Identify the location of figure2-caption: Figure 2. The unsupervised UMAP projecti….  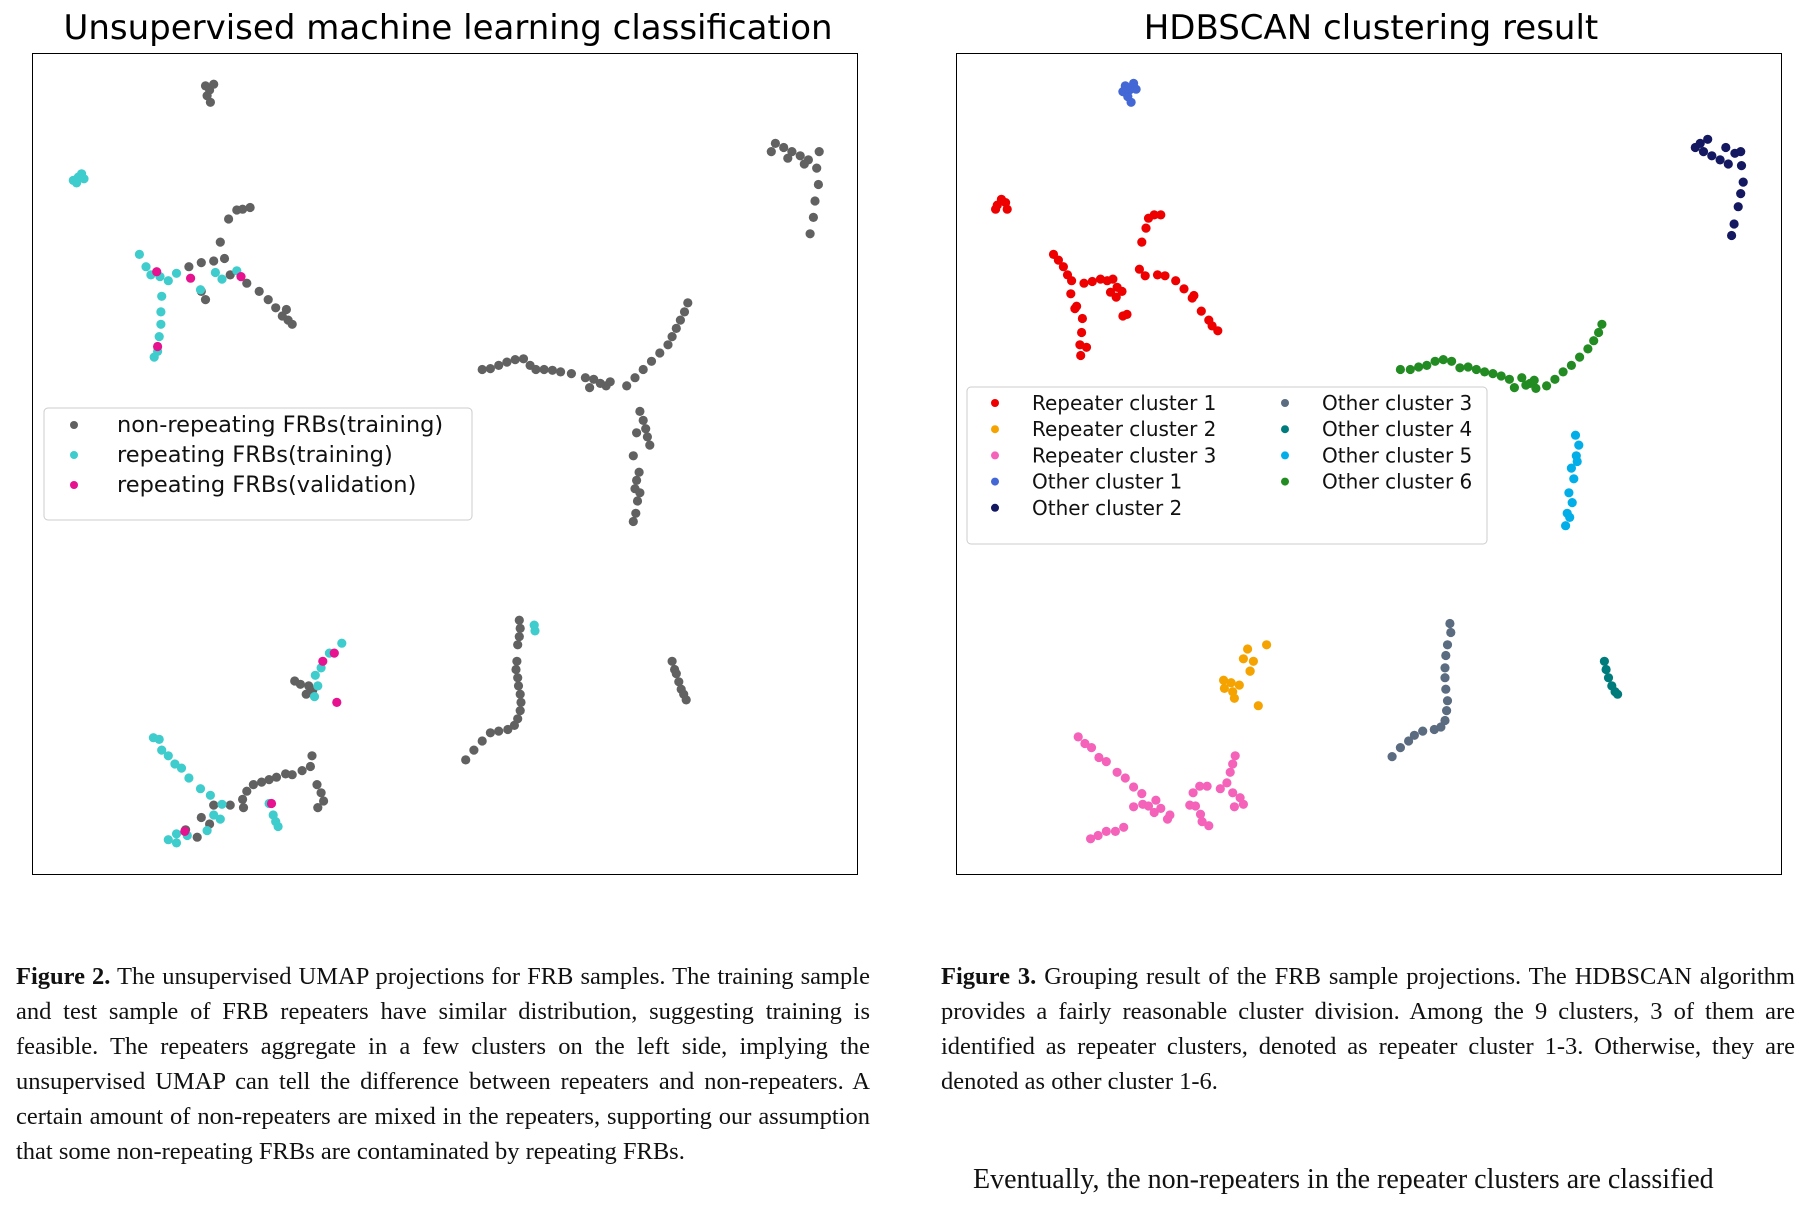
(443, 1064).